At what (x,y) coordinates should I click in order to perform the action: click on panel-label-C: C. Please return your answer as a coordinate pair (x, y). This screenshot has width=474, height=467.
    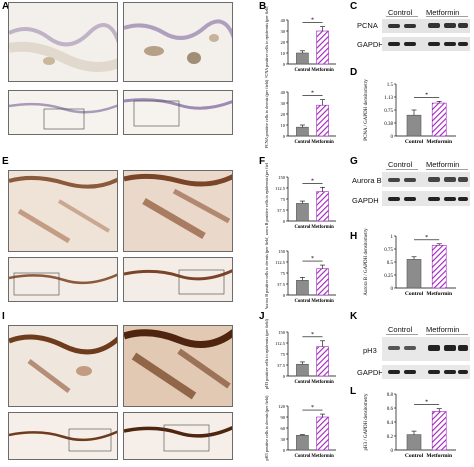
    Looking at the image, I should click on (354, 6).